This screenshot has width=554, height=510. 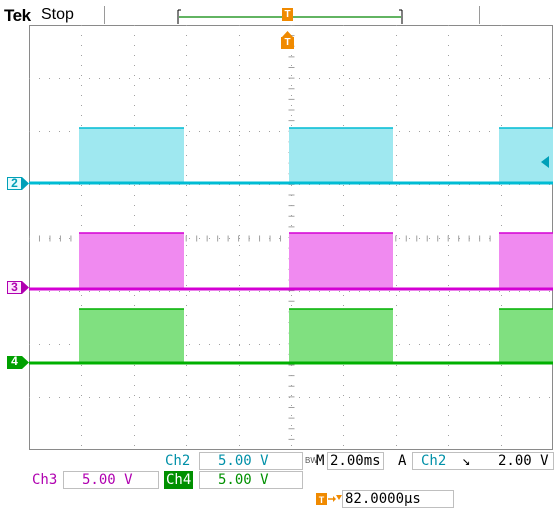 I want to click on channel-3-ground-marker: 3, so click(x=14, y=287).